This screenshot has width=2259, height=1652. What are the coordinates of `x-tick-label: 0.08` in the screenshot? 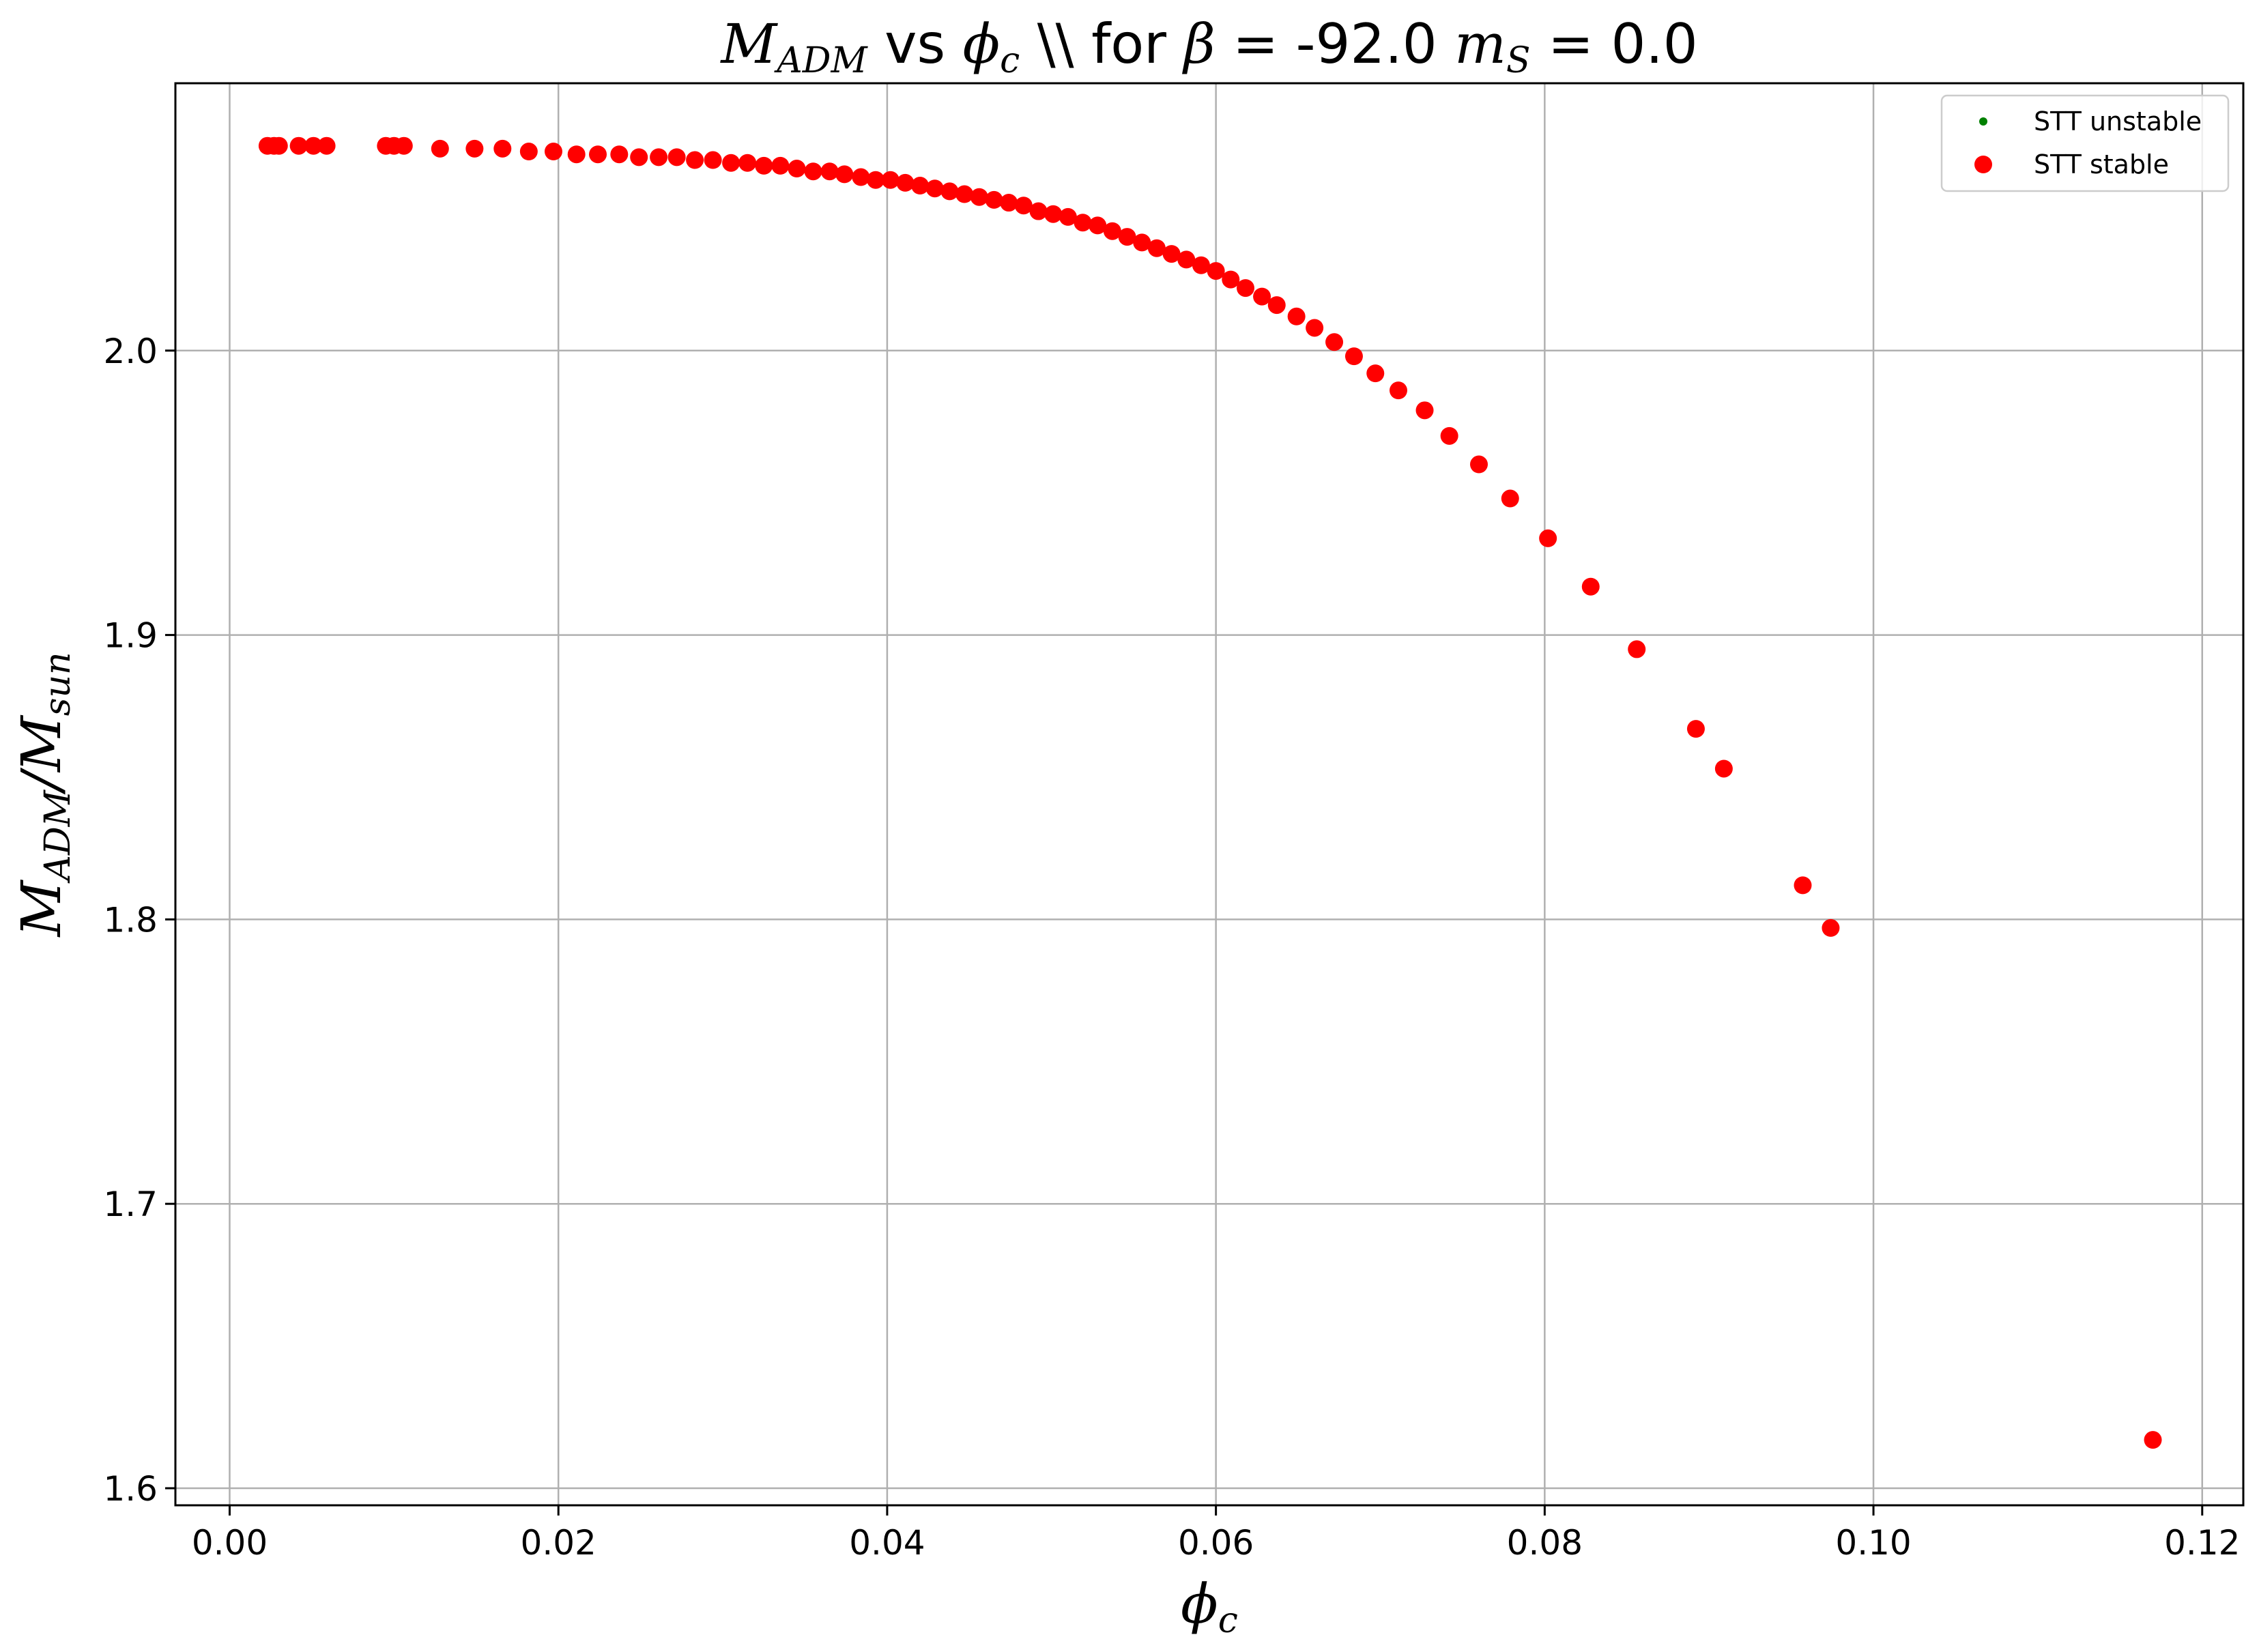 It's located at (1545, 1543).